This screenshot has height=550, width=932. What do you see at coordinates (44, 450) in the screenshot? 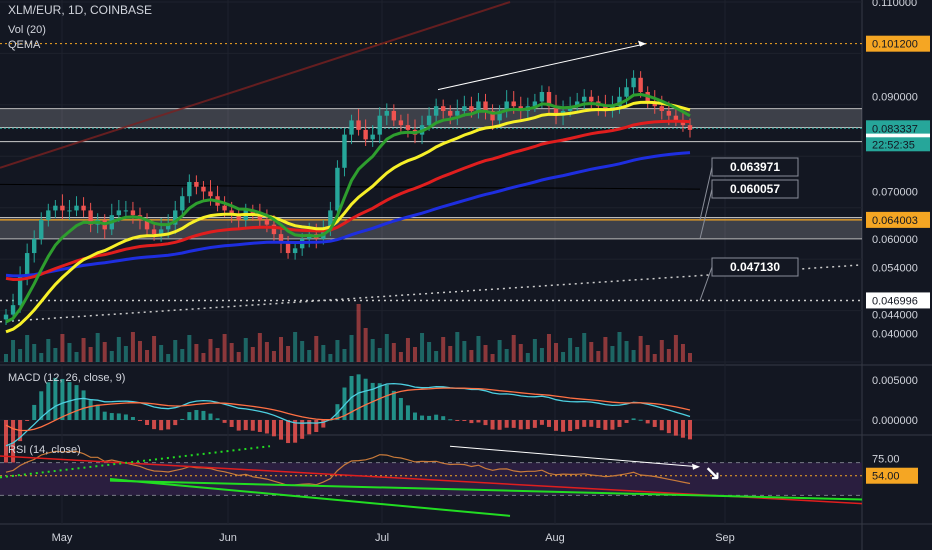
I see `rsi-label: RSI (14, close)` at bounding box center [44, 450].